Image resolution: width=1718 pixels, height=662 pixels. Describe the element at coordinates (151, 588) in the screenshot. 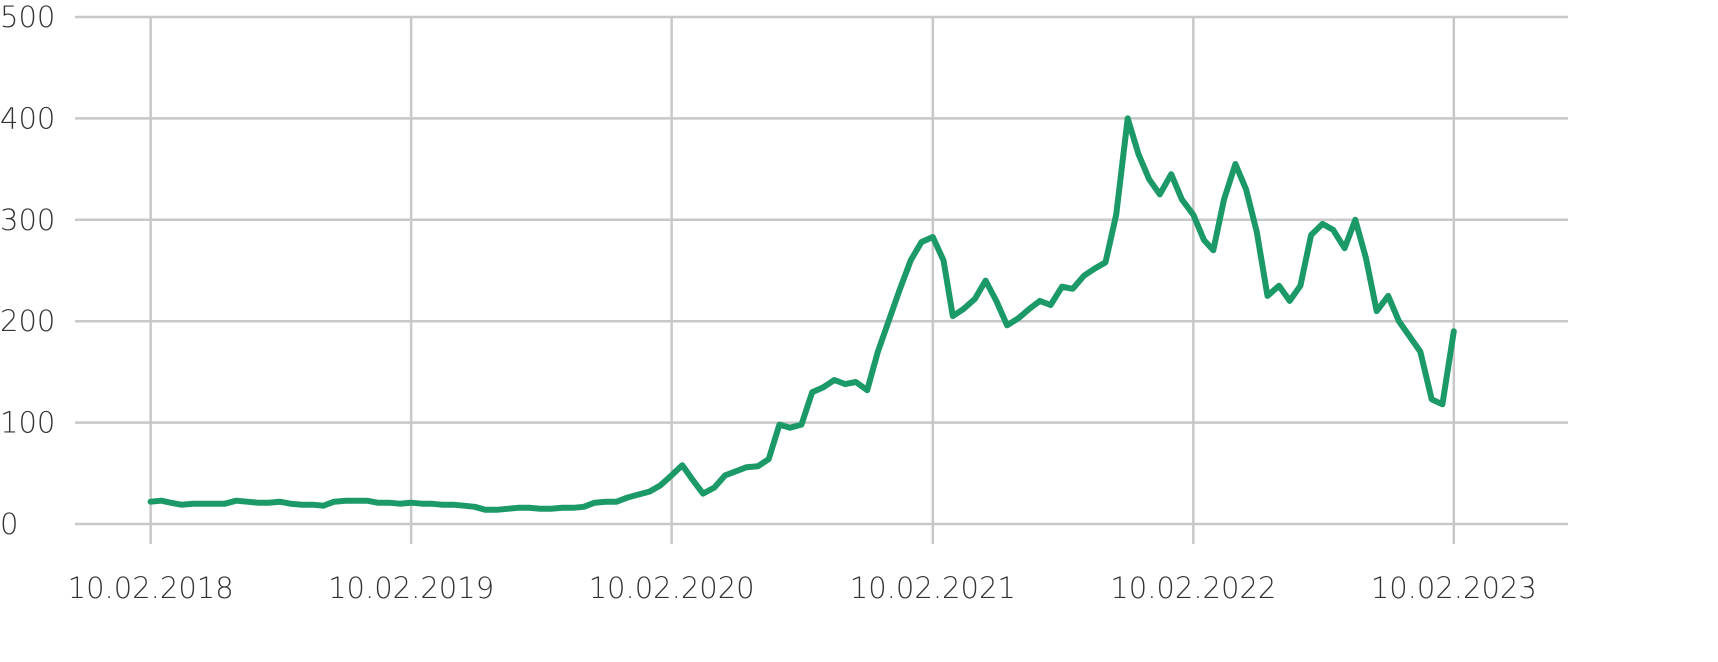

I see `x-tick-label: 10.02.2018` at that location.